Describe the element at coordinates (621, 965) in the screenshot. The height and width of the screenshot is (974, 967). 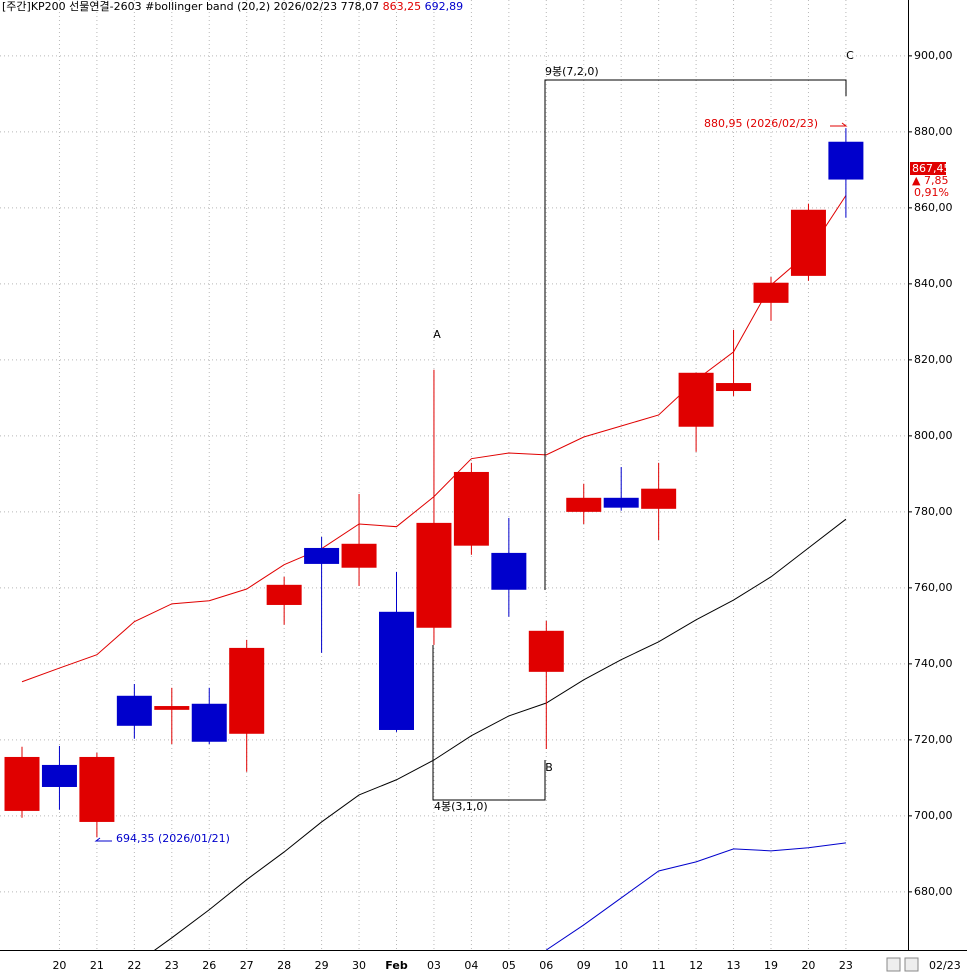
I see `x-tick-label: 10` at that location.